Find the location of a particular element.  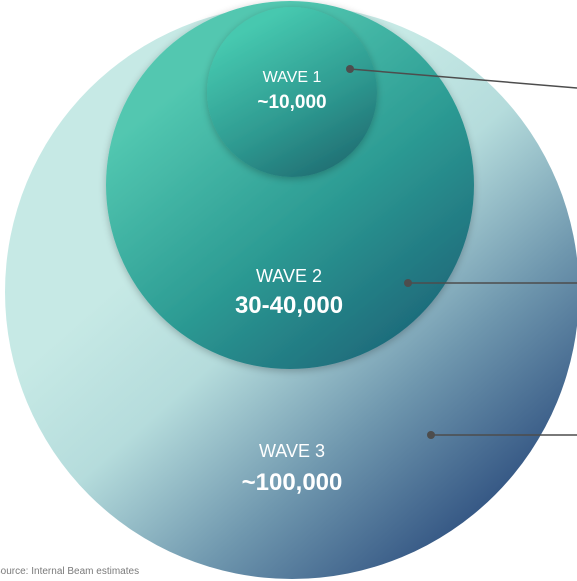

wave-2-connector-dot is located at coordinates (408, 283).